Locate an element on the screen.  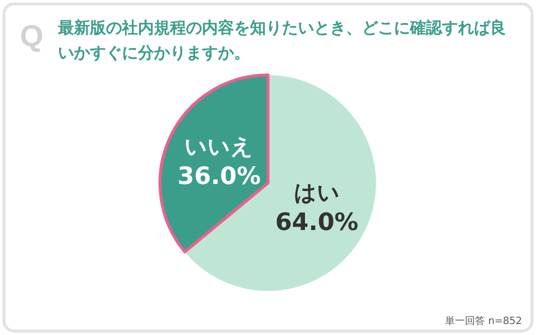
data-label: 36.0% is located at coordinates (219, 176).